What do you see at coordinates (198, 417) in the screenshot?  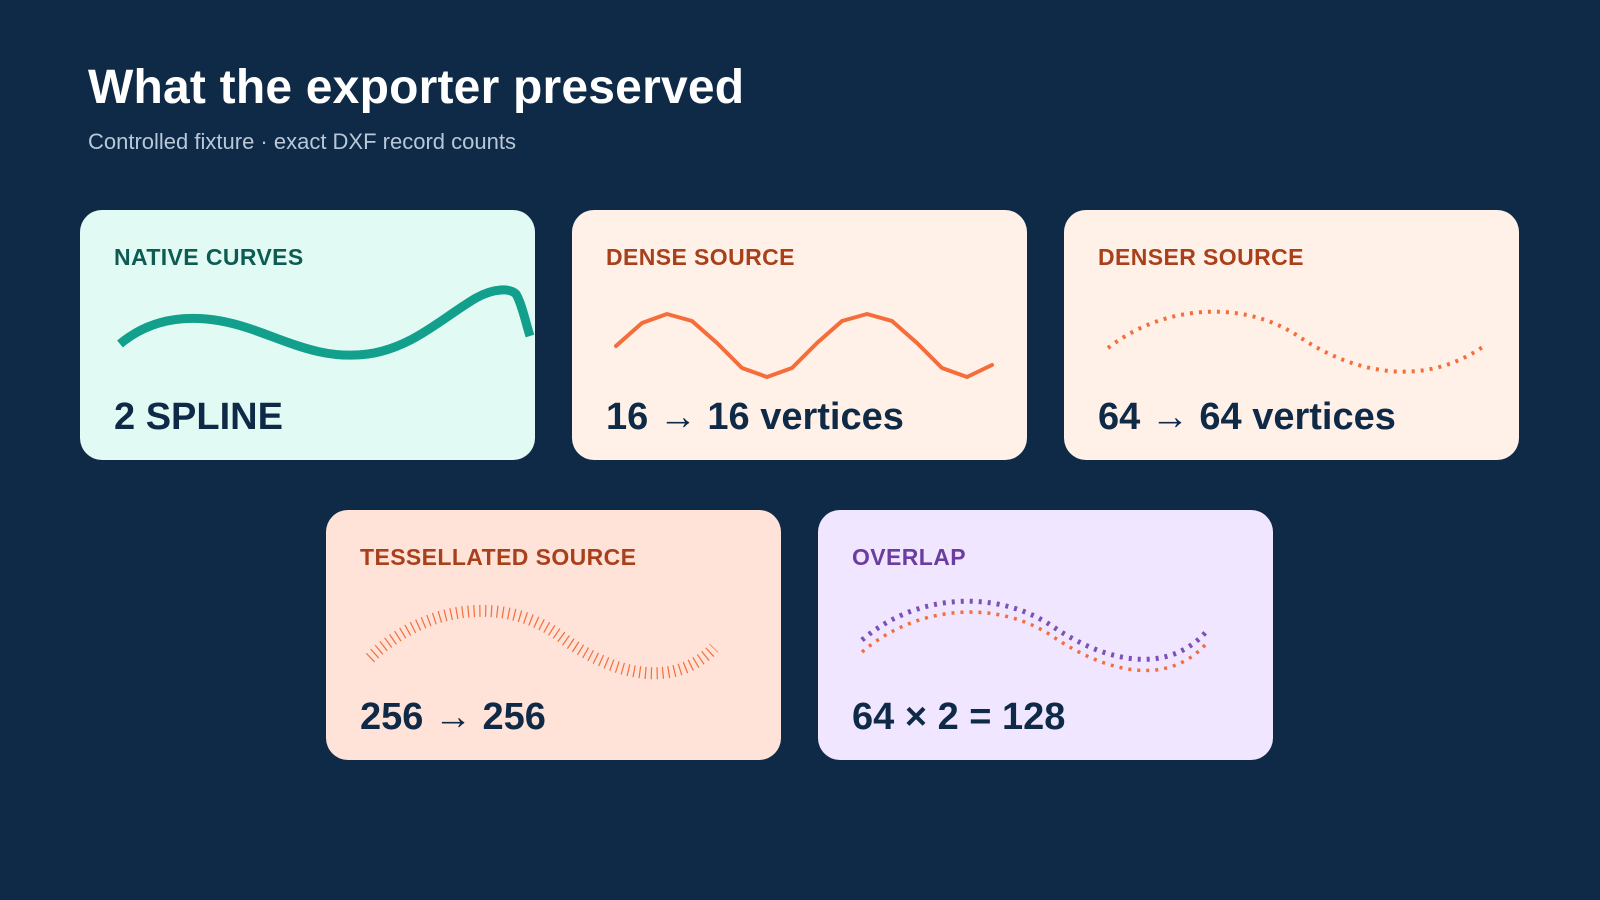 I see `card-value: 2 SPLINE` at bounding box center [198, 417].